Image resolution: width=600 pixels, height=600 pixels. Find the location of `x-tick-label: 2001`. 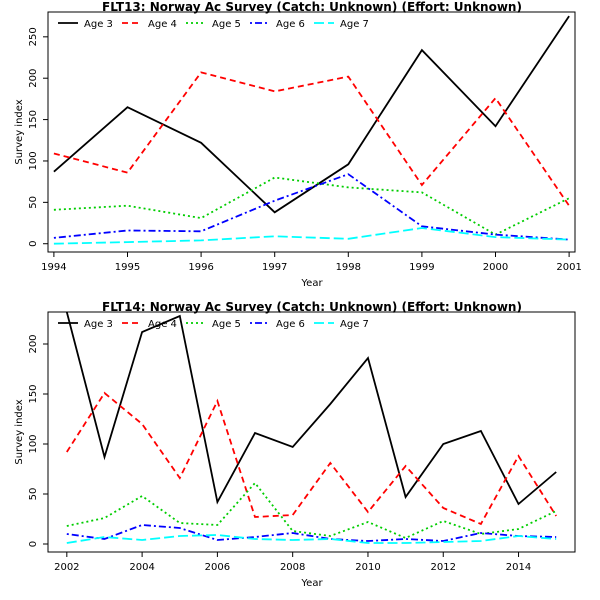

x-tick-label: 2001 is located at coordinates (568, 267).